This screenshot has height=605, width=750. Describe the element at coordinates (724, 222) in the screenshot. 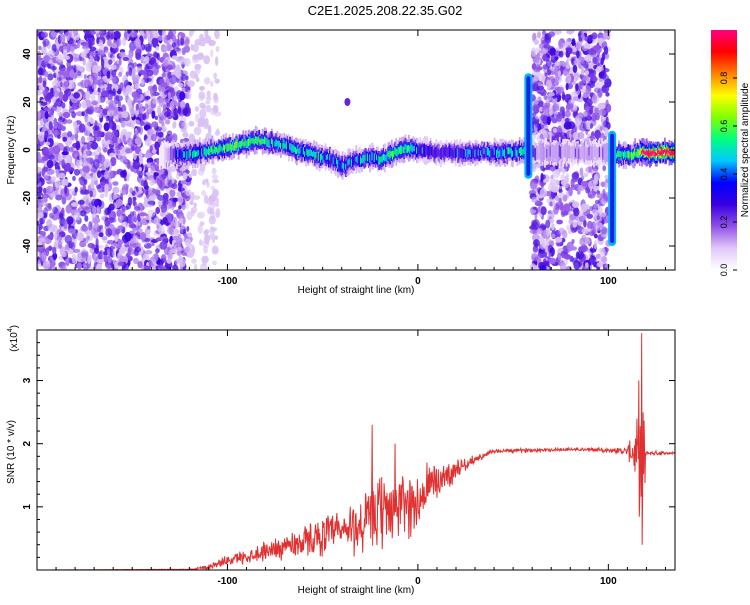

I see `colorbar-tick-label: 0.2` at that location.